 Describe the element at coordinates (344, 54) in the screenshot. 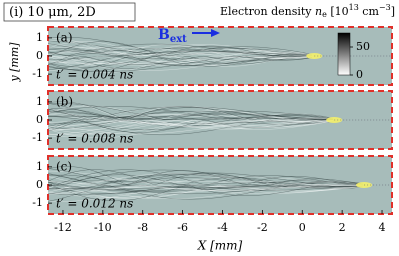

I see `colorbar` at that location.